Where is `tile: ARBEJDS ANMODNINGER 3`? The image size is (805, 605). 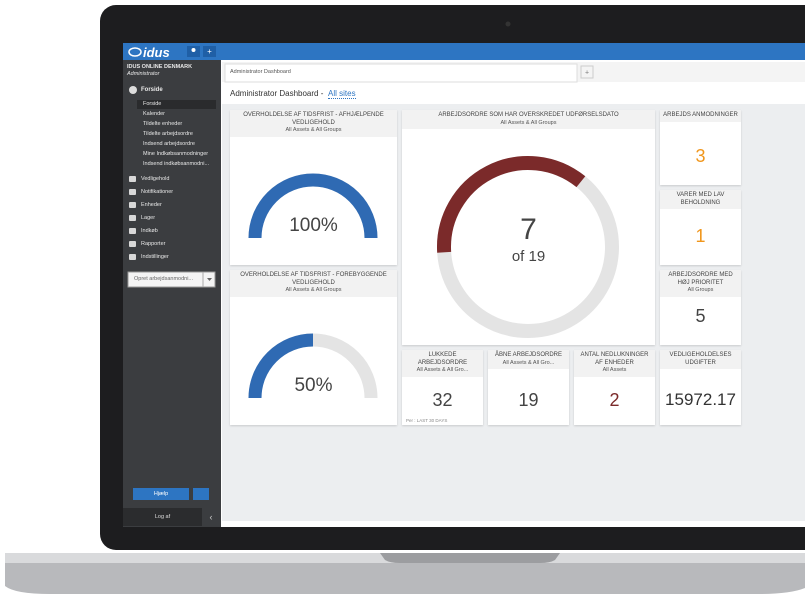
tile: ARBEJDS ANMODNINGER 3 is located at coordinates (700, 147).